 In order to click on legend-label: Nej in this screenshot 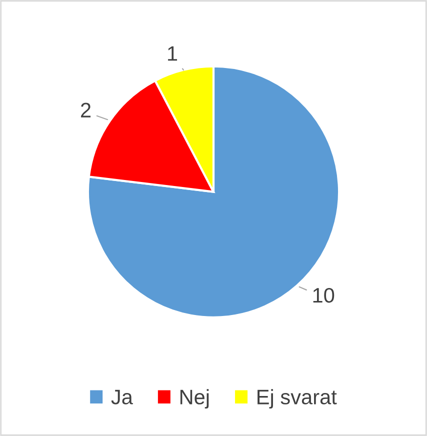, I will do `click(194, 399)`.